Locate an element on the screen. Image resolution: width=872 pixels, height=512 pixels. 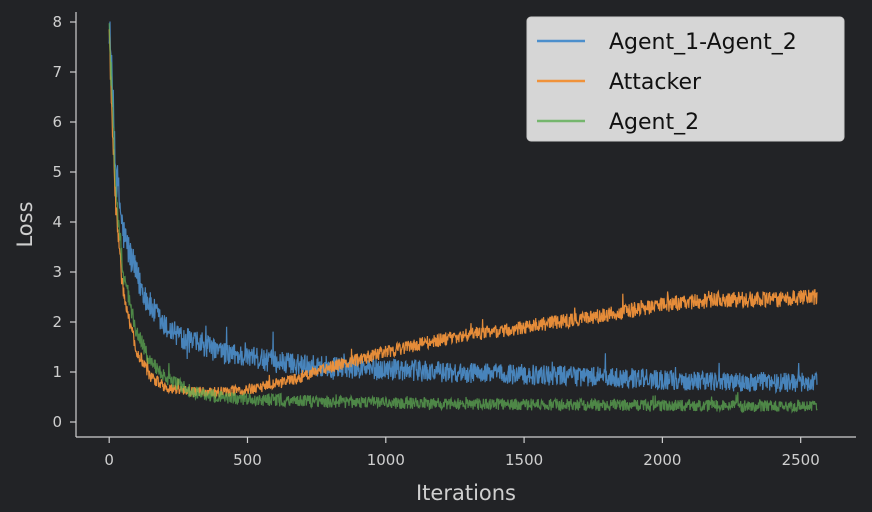
y-tick-label: 3 is located at coordinates (57, 272).